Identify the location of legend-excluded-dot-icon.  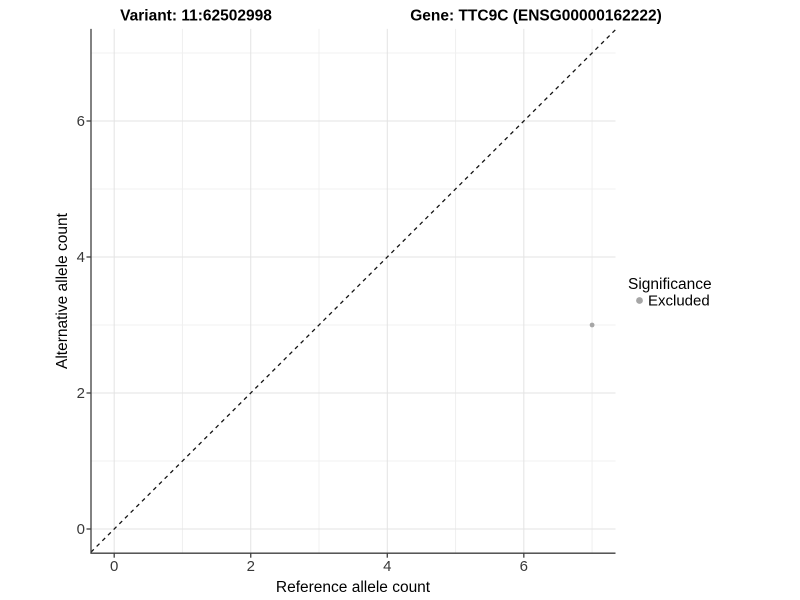
(639, 300).